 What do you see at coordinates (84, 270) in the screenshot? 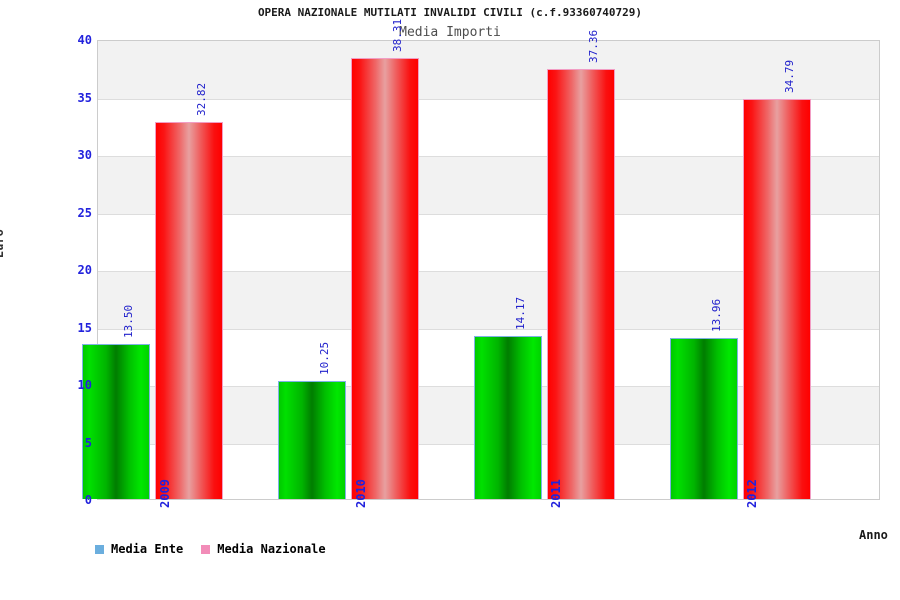
I see `y-axis-tick-label: 20` at bounding box center [84, 270].